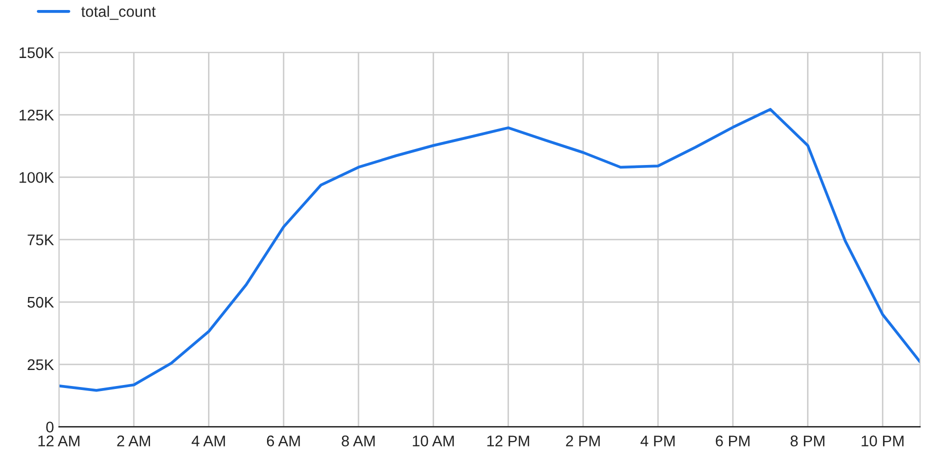  What do you see at coordinates (37, 177) in the screenshot?
I see `y-tick-label: 100K` at bounding box center [37, 177].